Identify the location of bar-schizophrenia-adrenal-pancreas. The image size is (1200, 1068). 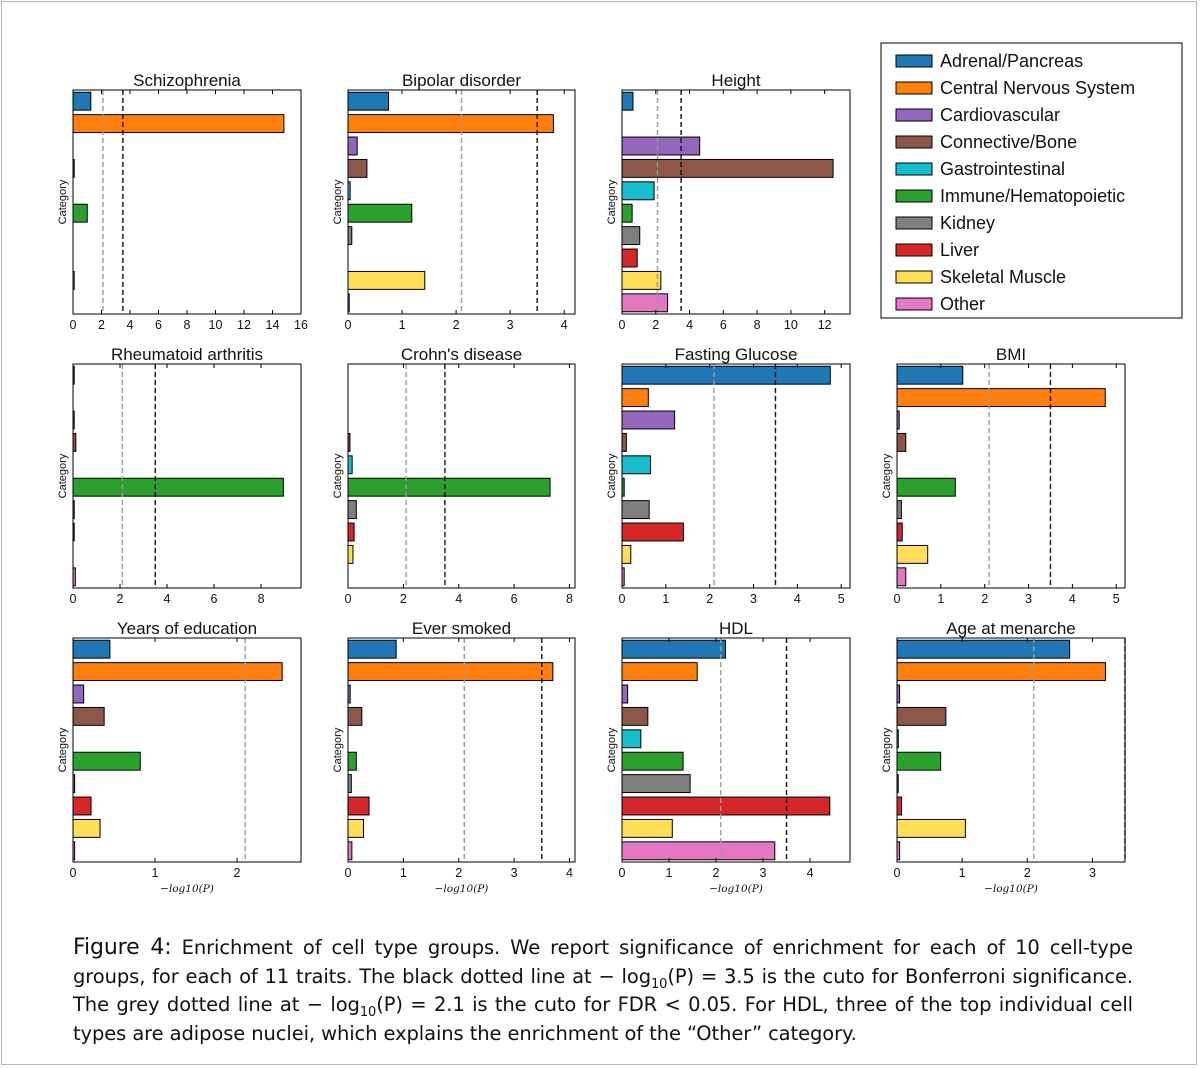
(82, 101).